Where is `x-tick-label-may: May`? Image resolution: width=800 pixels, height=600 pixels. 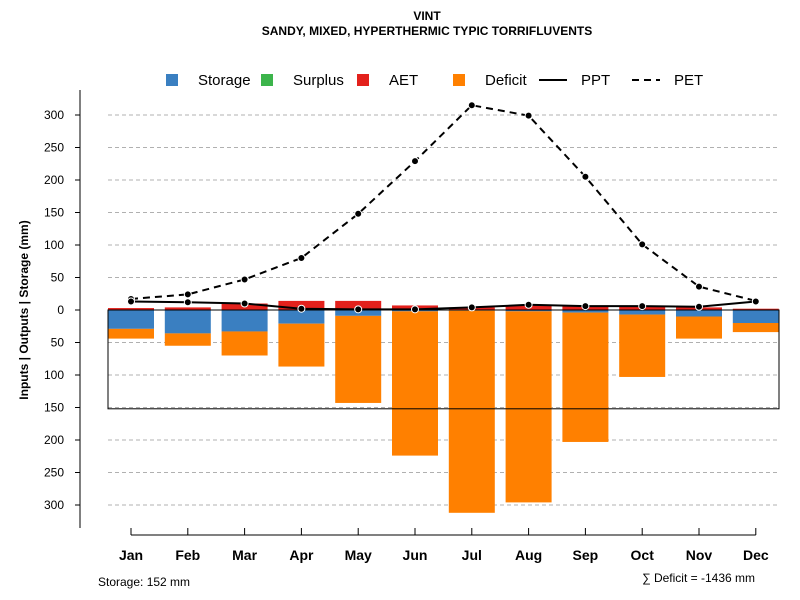
x-tick-label-may: May is located at coordinates (358, 555).